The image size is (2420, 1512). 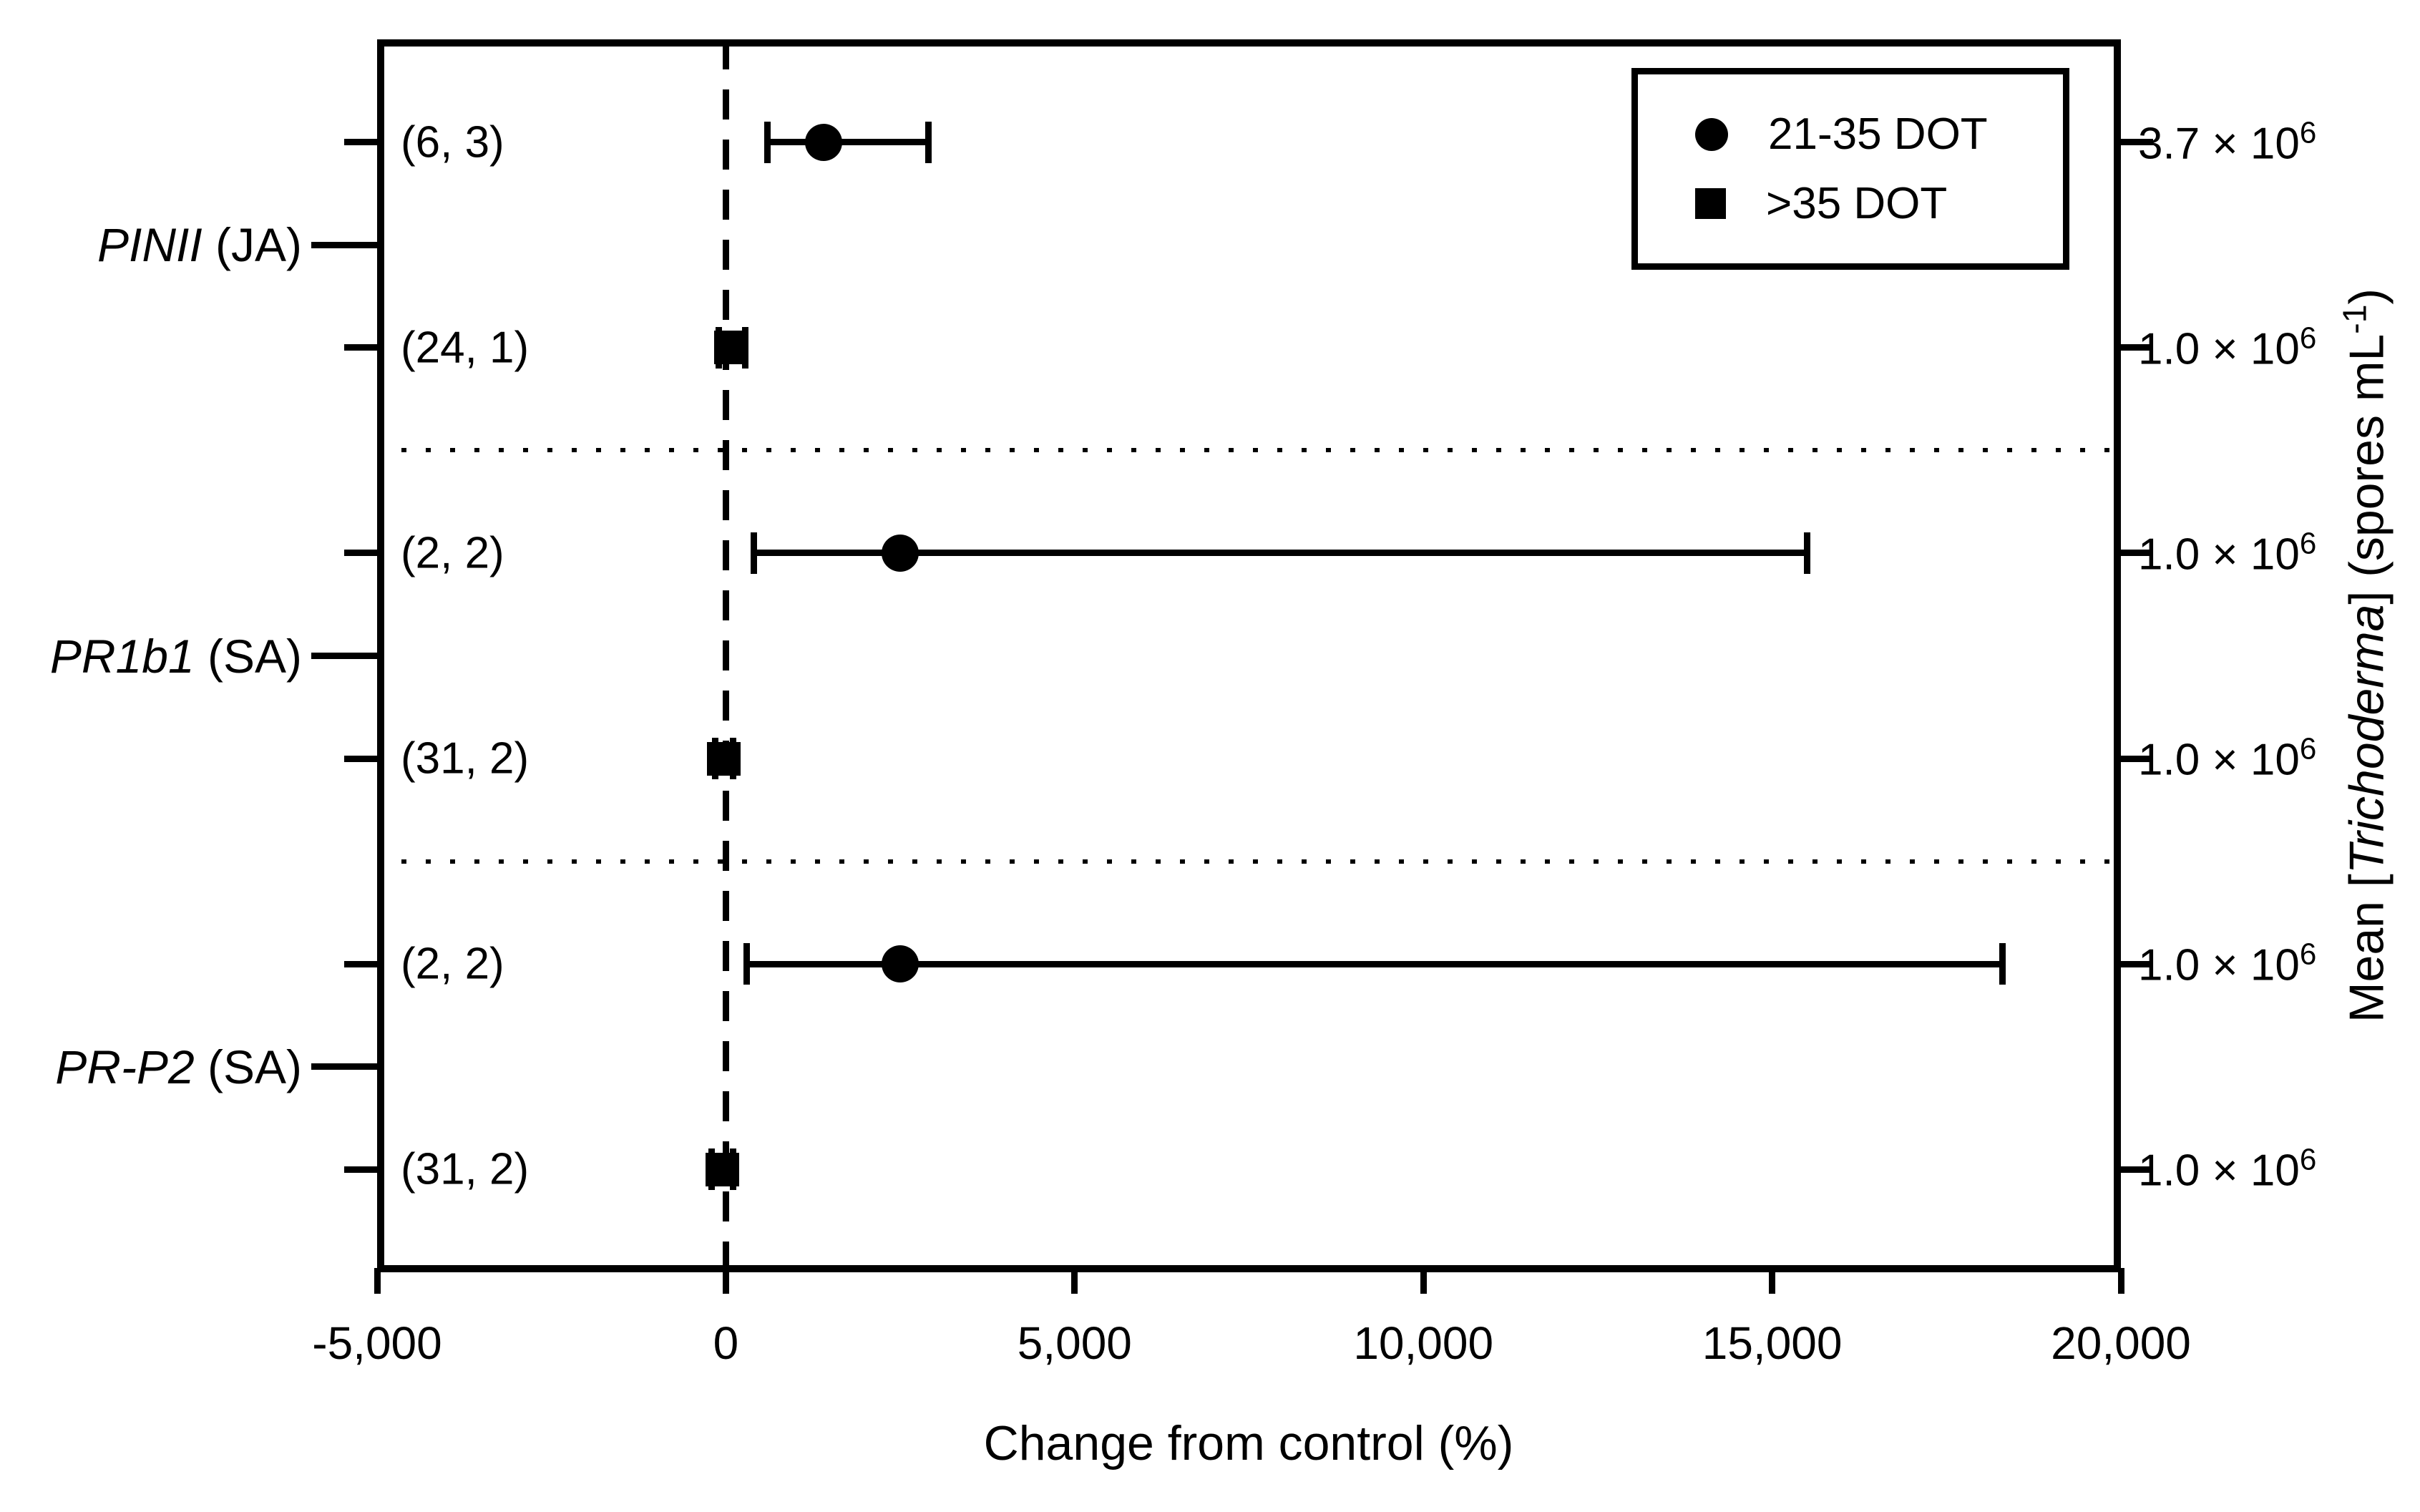 I want to click on spore-concentration-label: 3.7 × 10⁶, so click(x=2227, y=142).